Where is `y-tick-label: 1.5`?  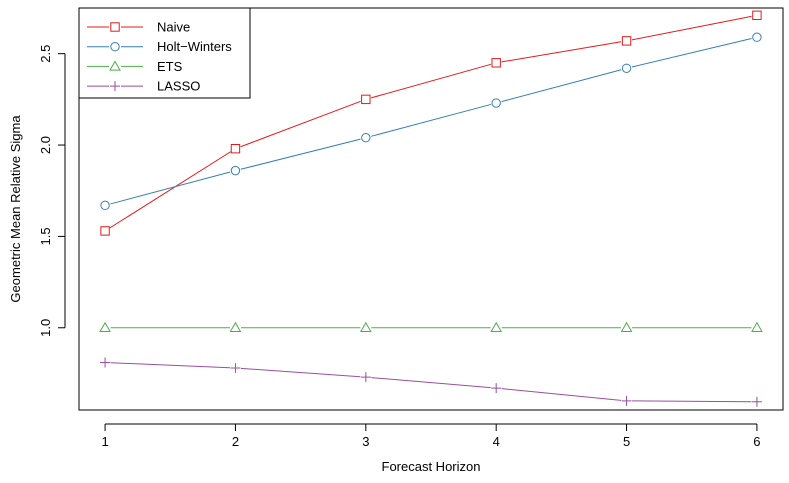
y-tick-label: 1.5 is located at coordinates (45, 236).